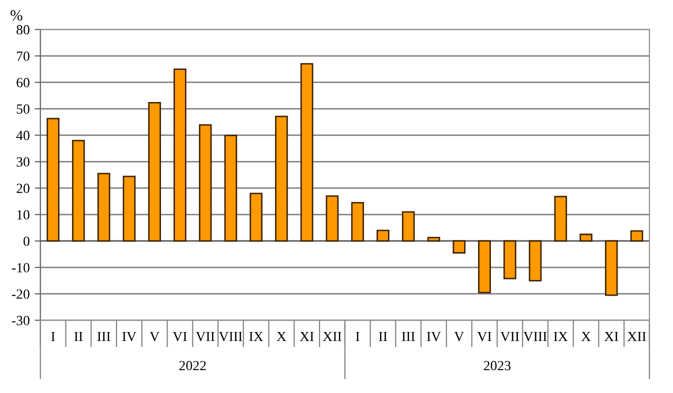 The height and width of the screenshot is (393, 673). Describe the element at coordinates (23, 162) in the screenshot. I see `y-tick-label: 30` at that location.